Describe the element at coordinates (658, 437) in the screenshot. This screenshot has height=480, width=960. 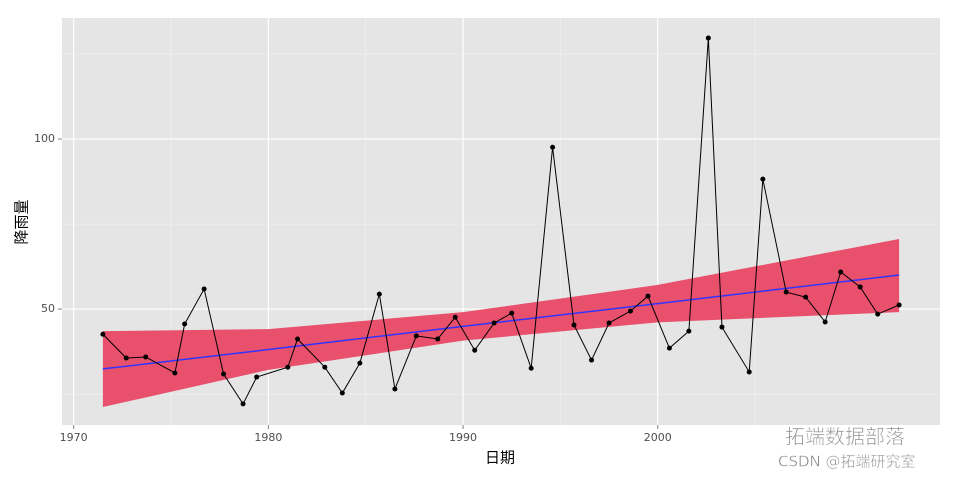
I see `x-tick-label: 2000` at that location.